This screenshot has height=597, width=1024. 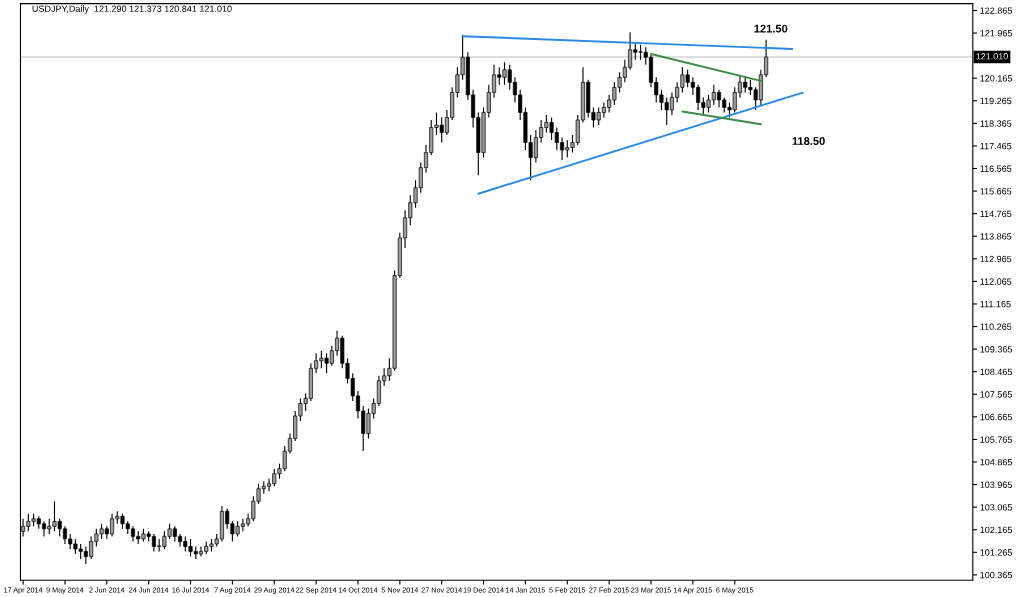 What do you see at coordinates (996, 33) in the screenshot?
I see `y-tick-label: 121.965` at bounding box center [996, 33].